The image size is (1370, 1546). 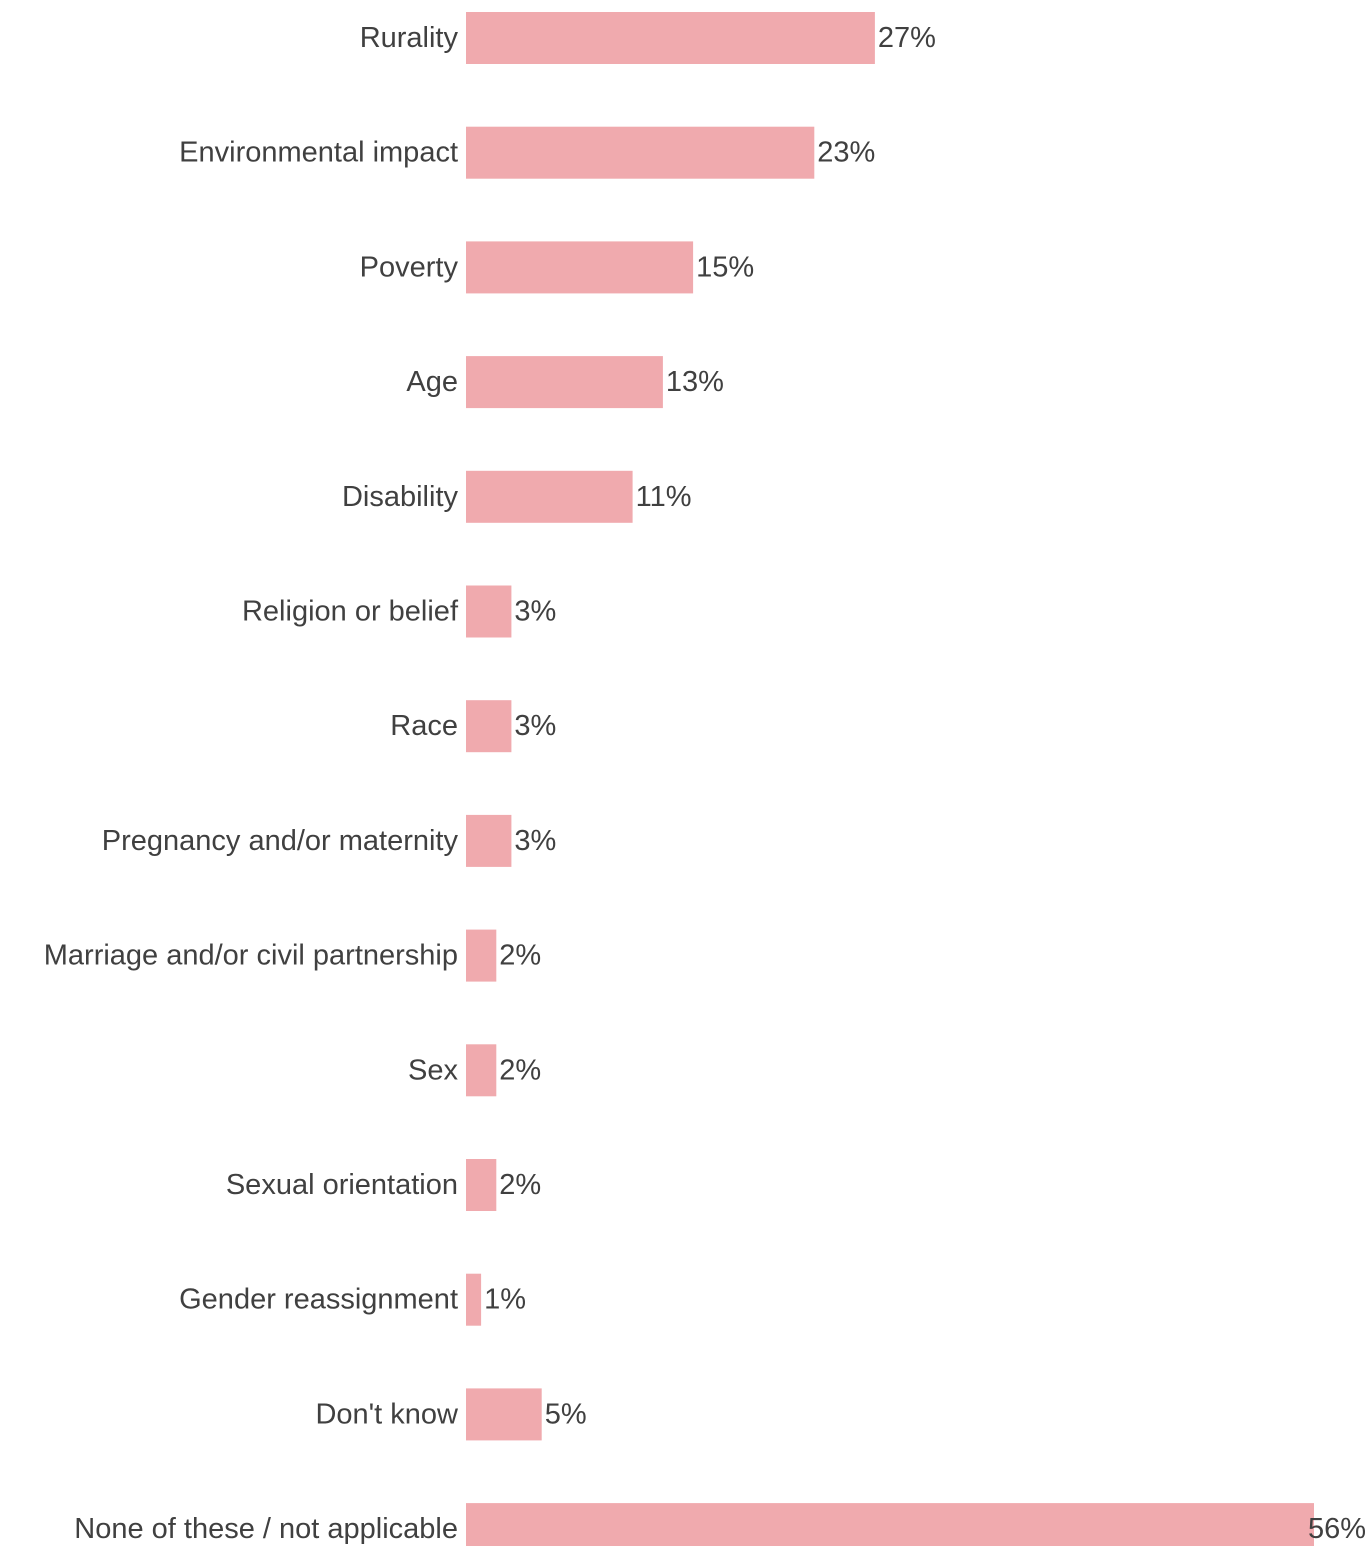 I want to click on category-label: Don't know, so click(x=387, y=1414).